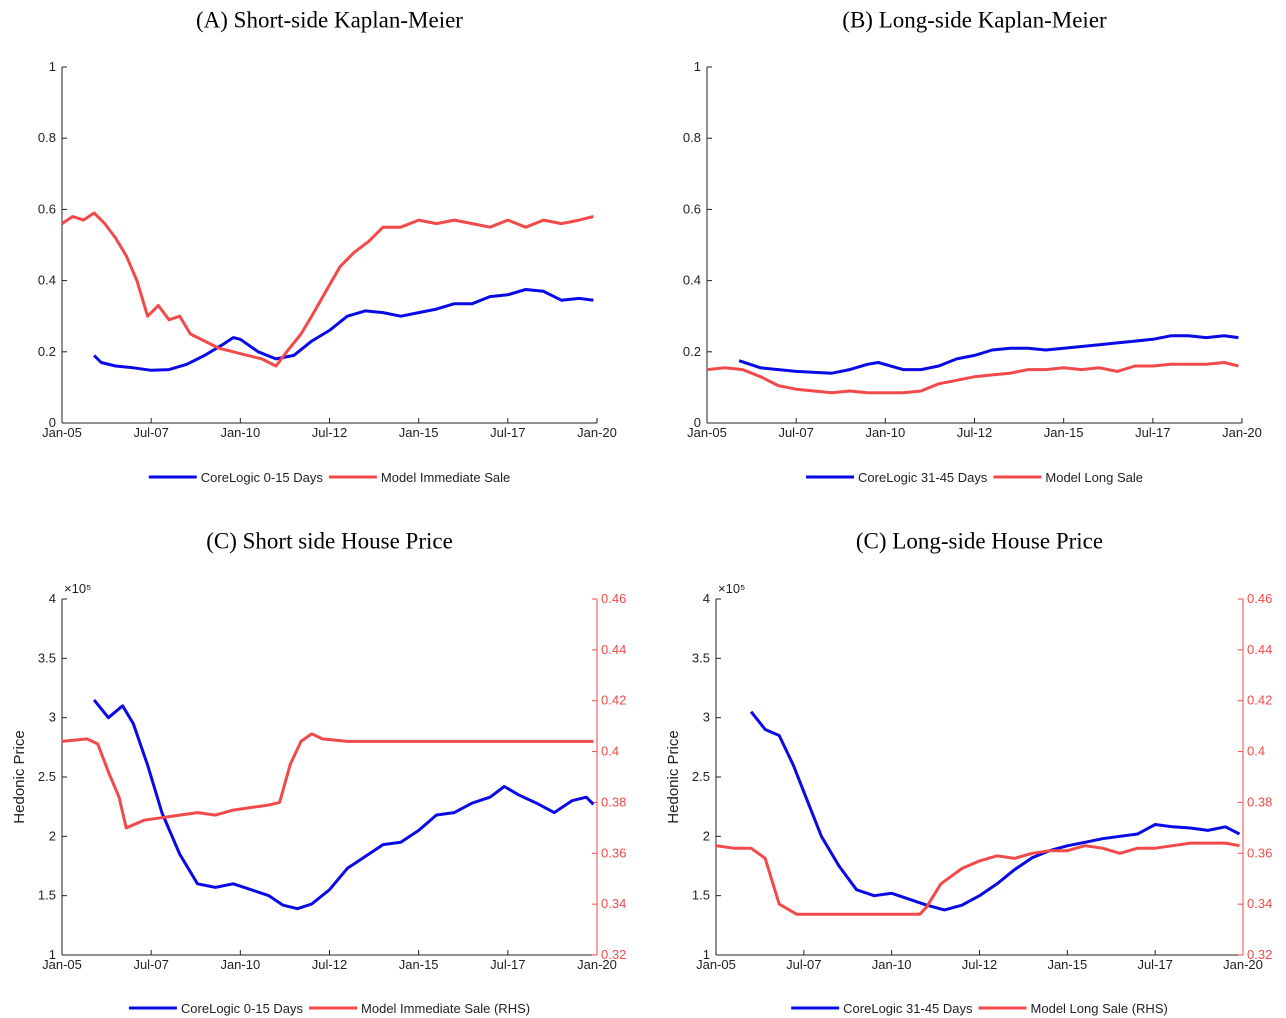  I want to click on legend-label: Model Immediate Sale (RHS), so click(445, 1008).